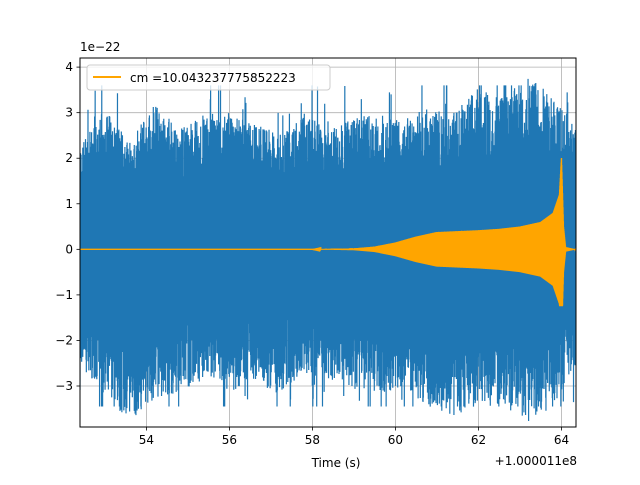 The height and width of the screenshot is (485, 640). What do you see at coordinates (561, 440) in the screenshot?
I see `x-tick-label: 64` at bounding box center [561, 440].